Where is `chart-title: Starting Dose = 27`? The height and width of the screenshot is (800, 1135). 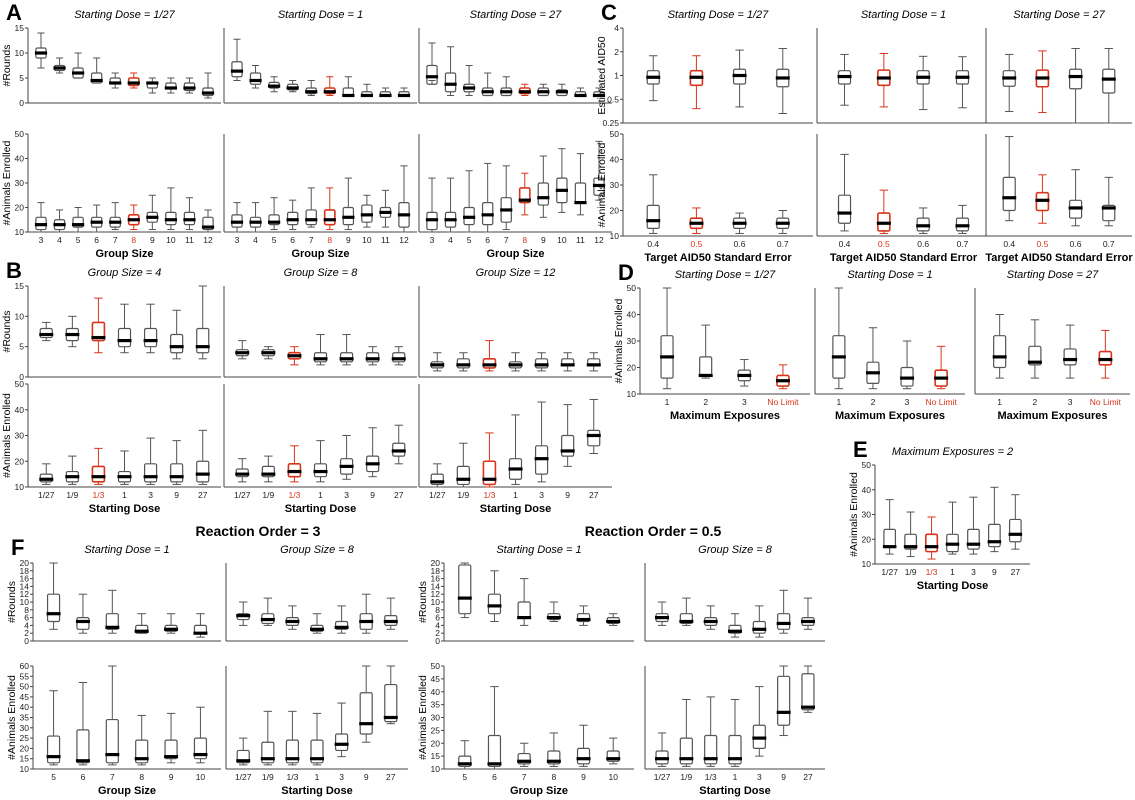 chart-title: Starting Dose = 27 is located at coordinates (516, 15).